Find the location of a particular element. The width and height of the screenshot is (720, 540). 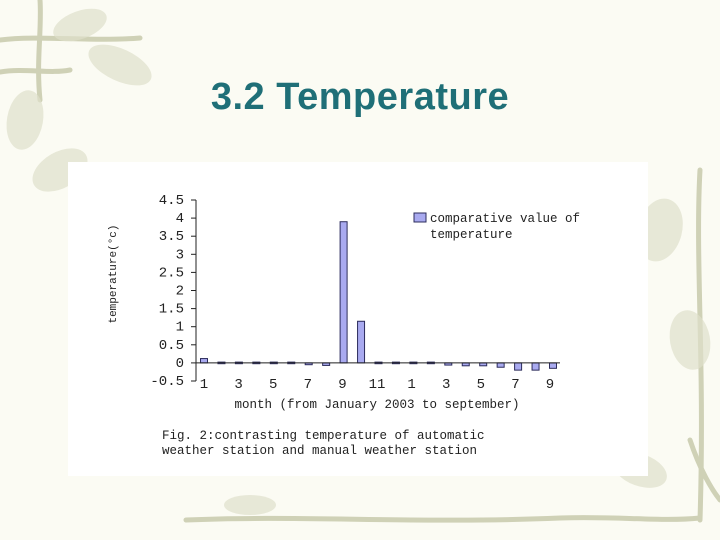

x-axis-ticks: 1 3 5 7 9 11 1 3 5 7 9 is located at coordinates (377, 385).